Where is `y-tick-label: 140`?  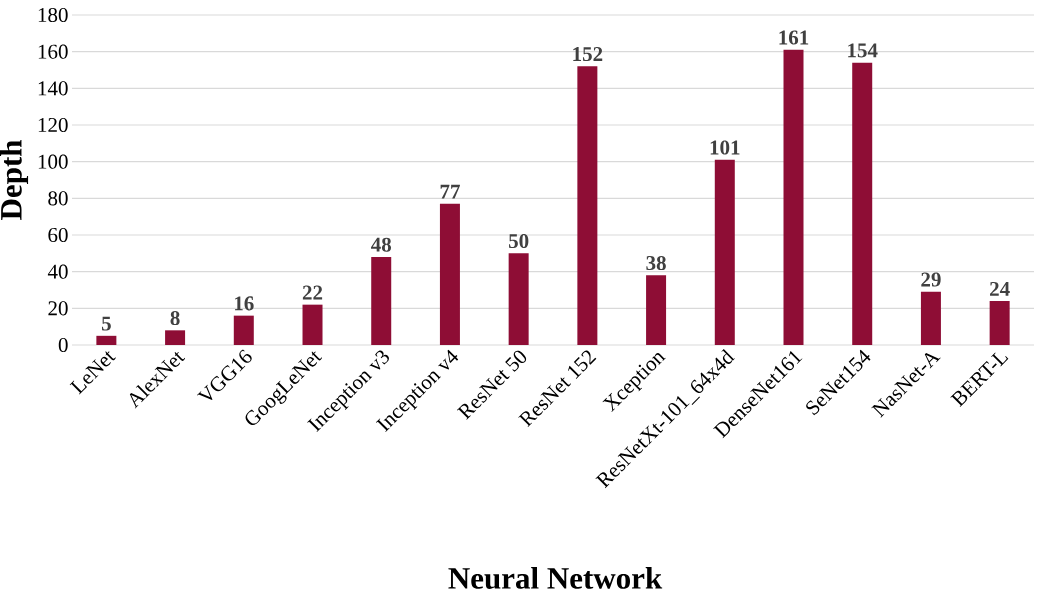
y-tick-label: 140 is located at coordinates (53, 88).